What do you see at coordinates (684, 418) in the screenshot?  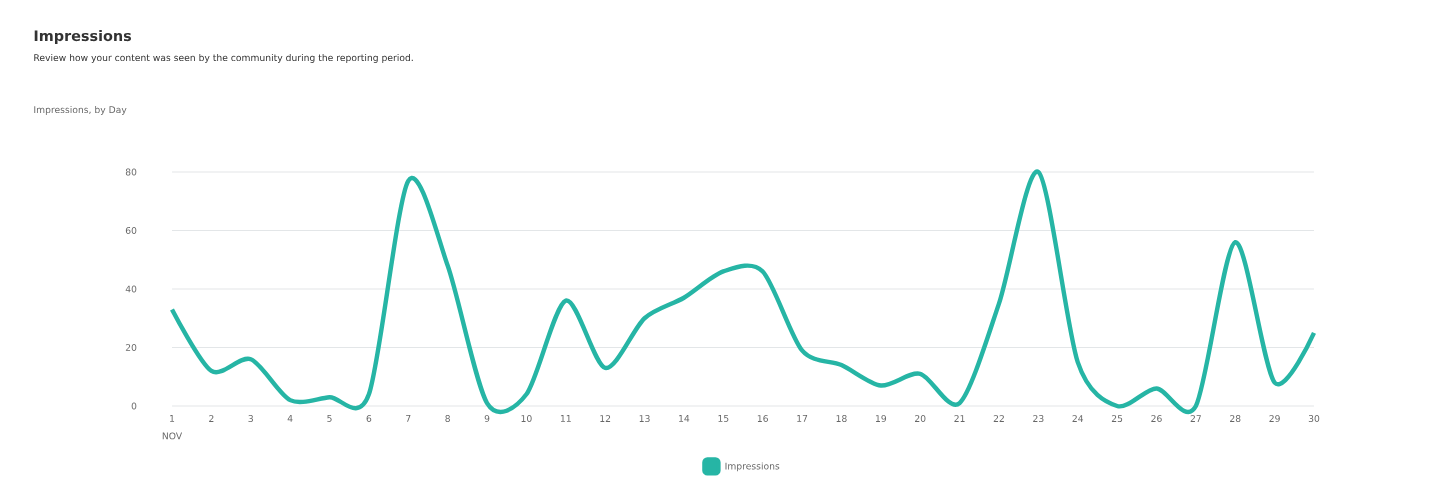 I see `x-tick-label: 14` at bounding box center [684, 418].